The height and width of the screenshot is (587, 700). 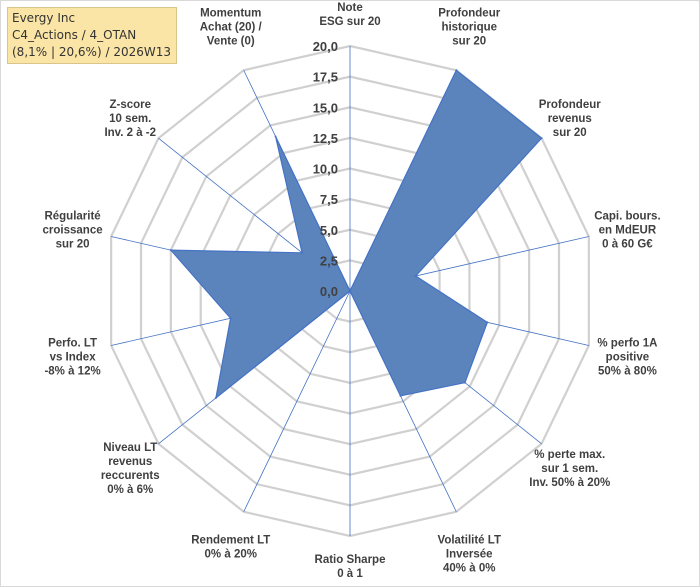 I want to click on axis-label-line: sur 1 sem., so click(x=569, y=469).